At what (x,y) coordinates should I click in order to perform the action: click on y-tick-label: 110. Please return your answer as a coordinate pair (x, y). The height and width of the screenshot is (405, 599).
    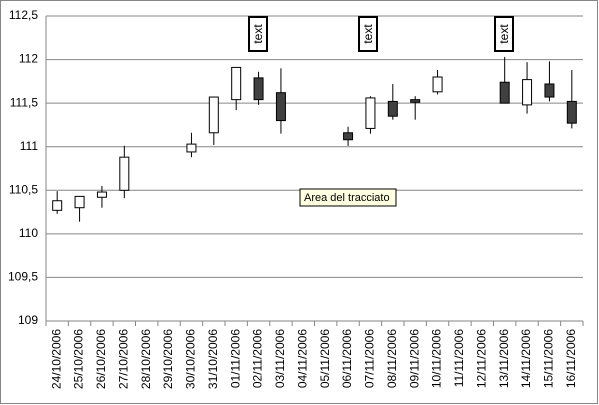
    Looking at the image, I should click on (28, 233).